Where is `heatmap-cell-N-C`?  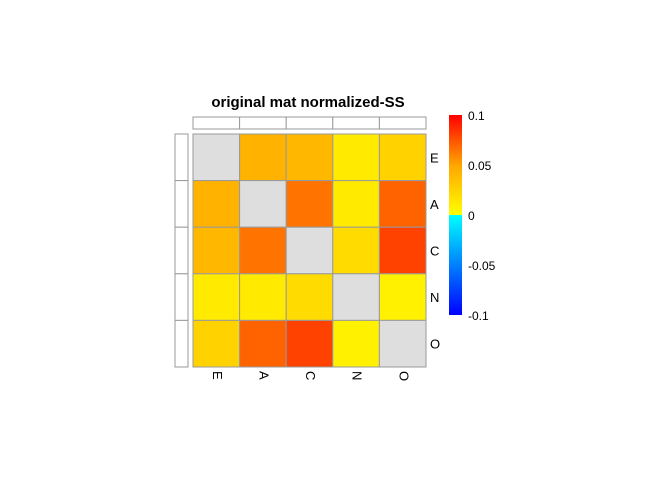
heatmap-cell-N-C is located at coordinates (309, 297).